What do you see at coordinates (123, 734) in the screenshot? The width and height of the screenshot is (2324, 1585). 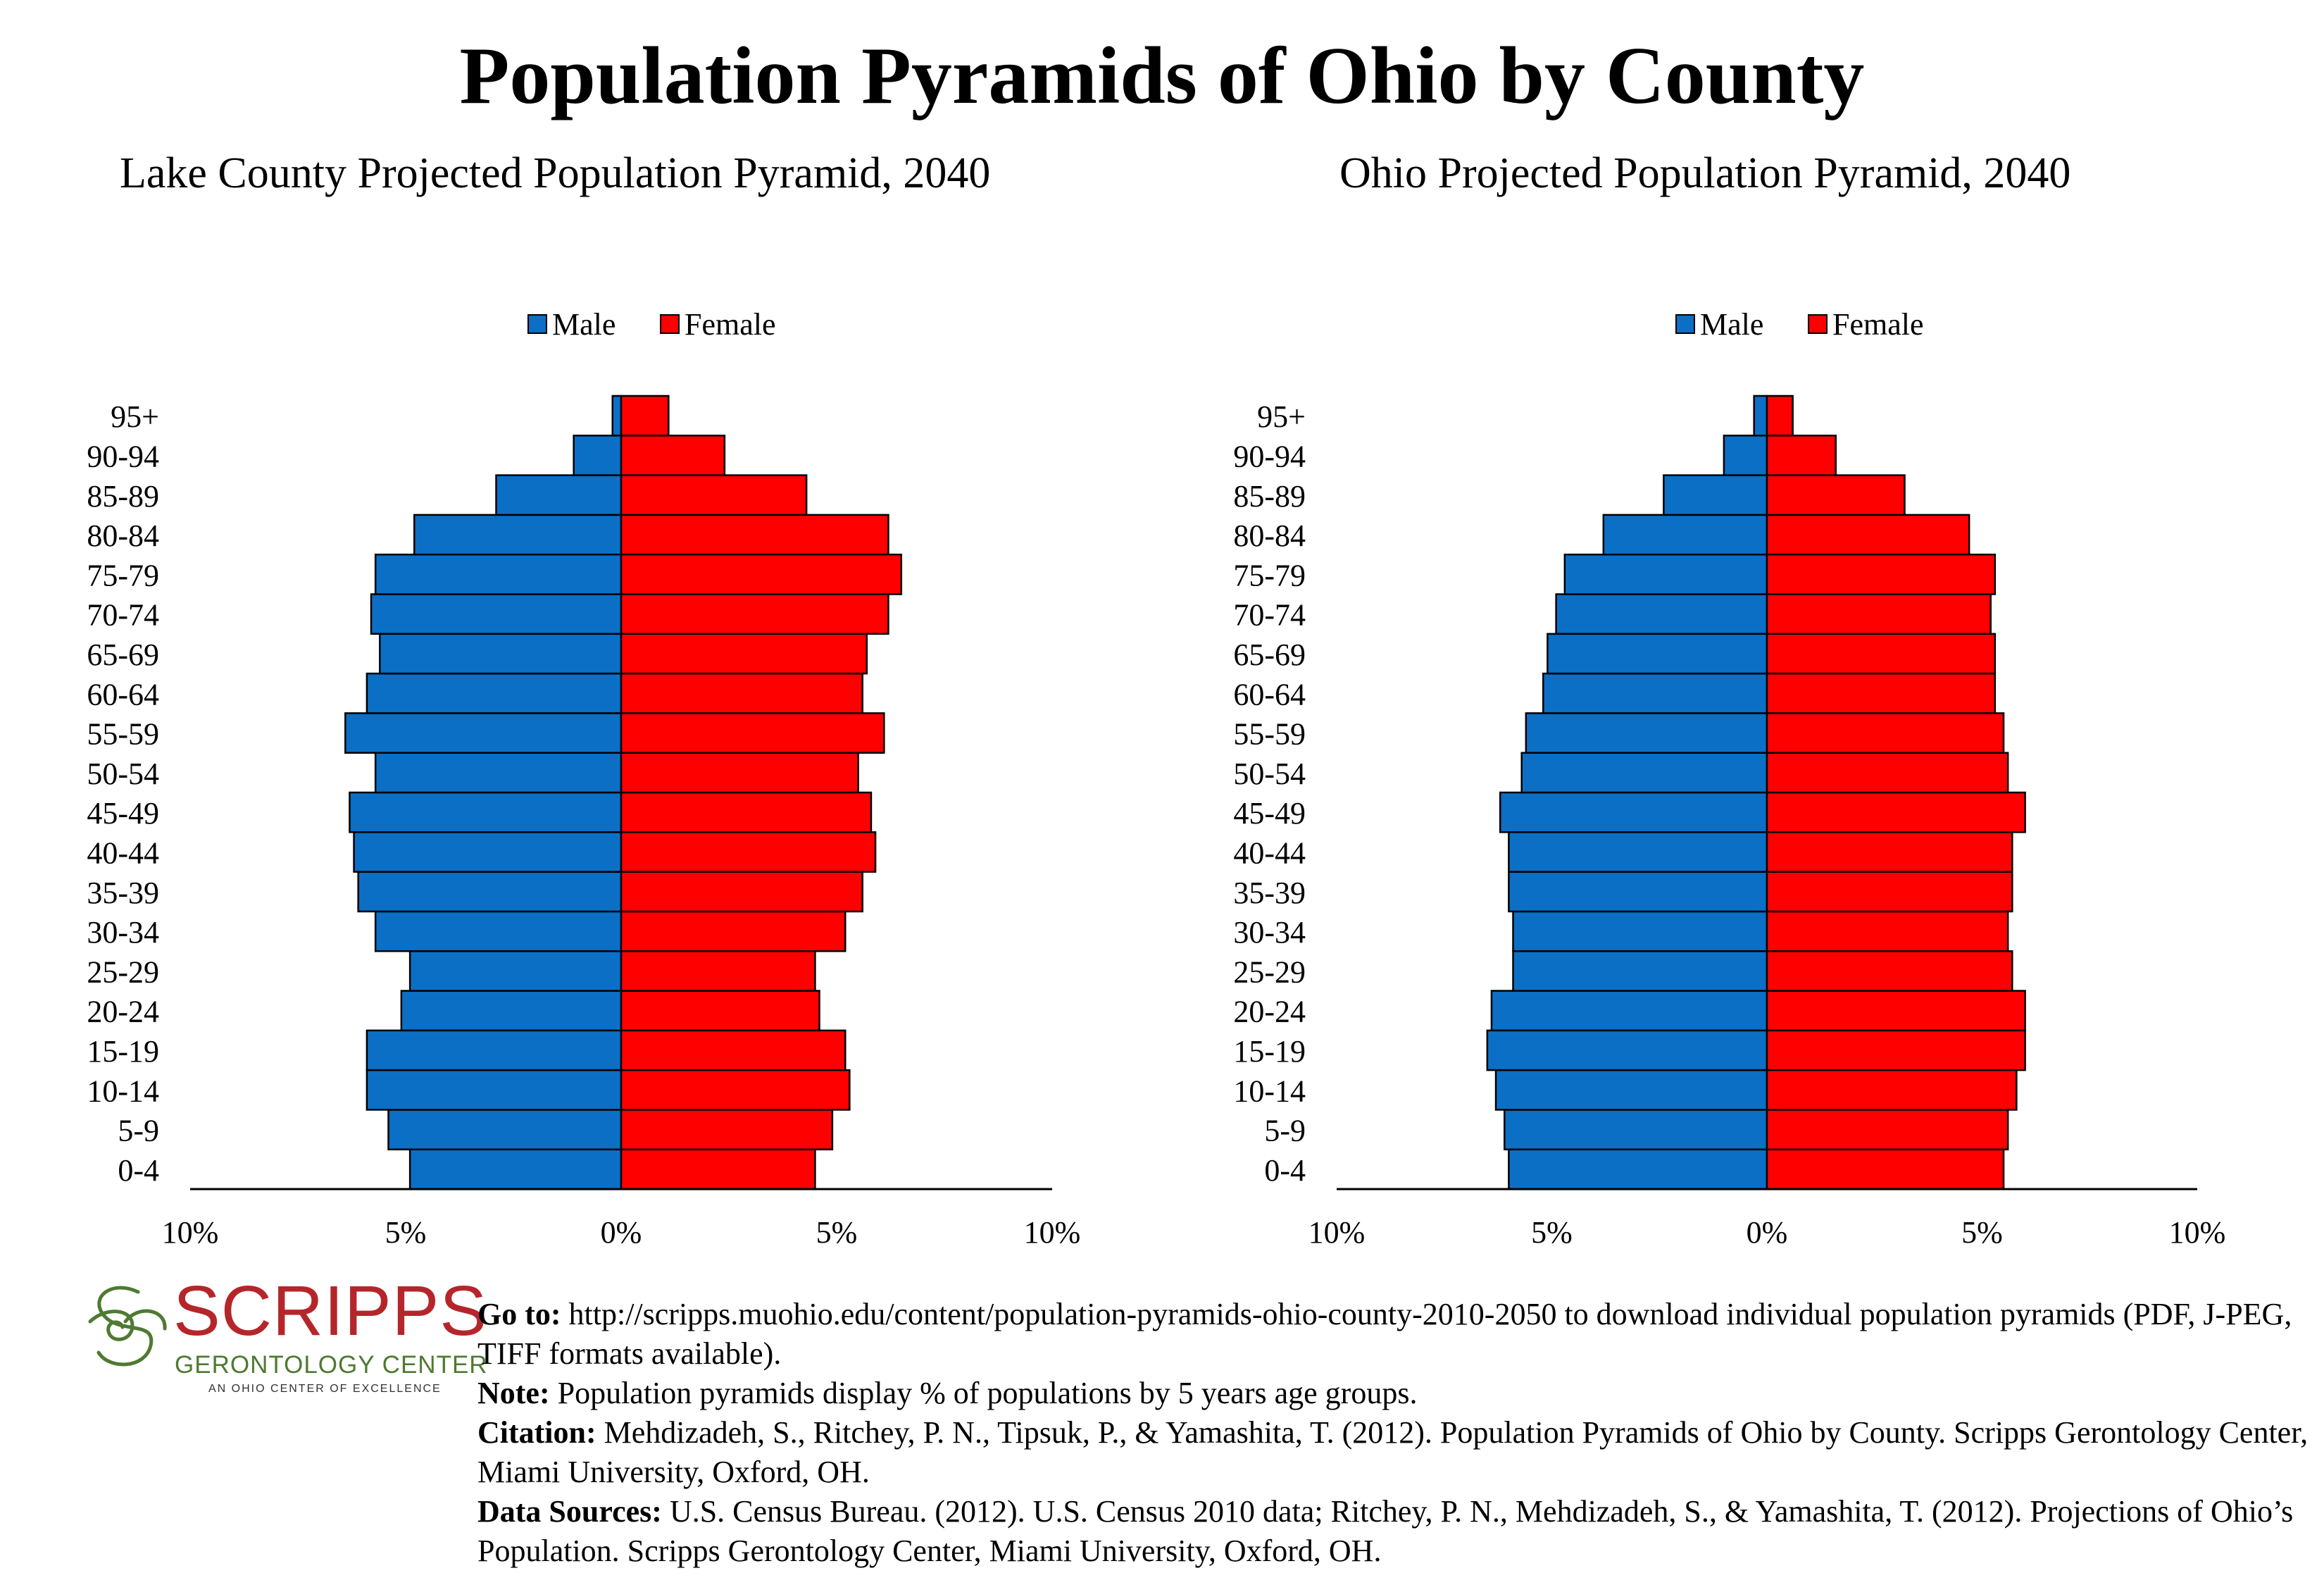 I see `age-group-label: 55-59` at bounding box center [123, 734].